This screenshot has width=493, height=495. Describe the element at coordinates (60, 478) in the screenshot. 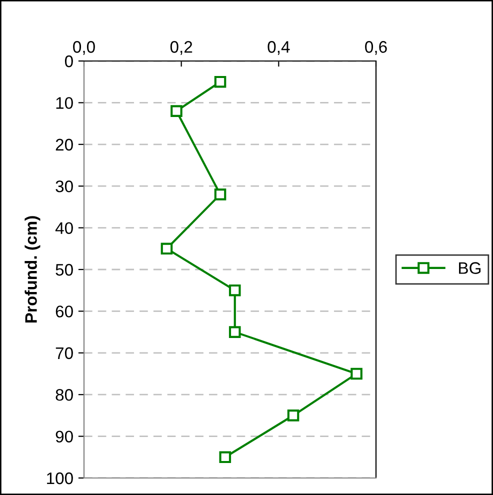

I see `y-tick-label: 100` at that location.